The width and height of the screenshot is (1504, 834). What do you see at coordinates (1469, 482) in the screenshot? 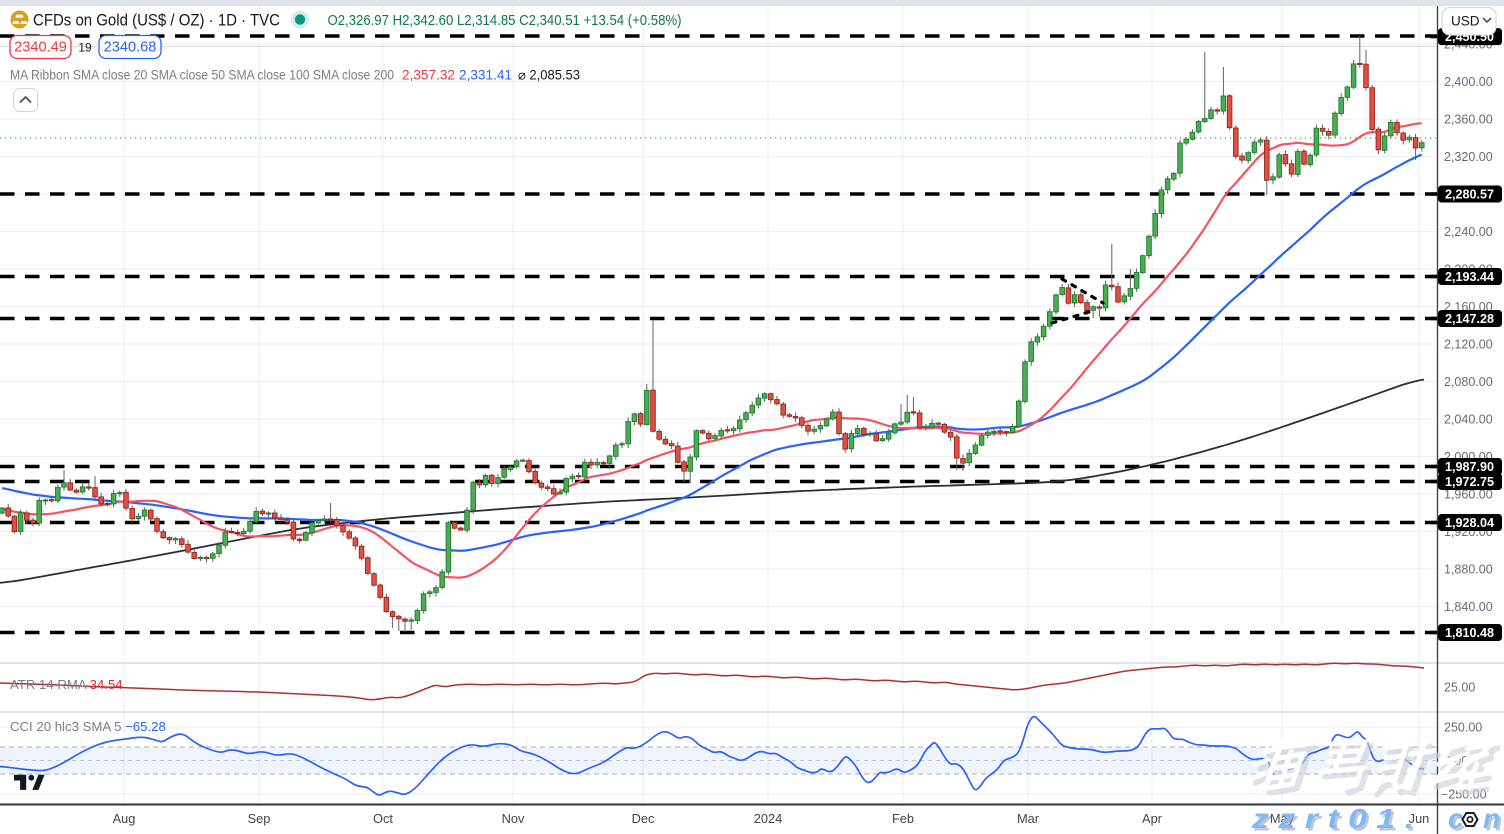
I see `svg-text: 1,972.75` at bounding box center [1469, 482].